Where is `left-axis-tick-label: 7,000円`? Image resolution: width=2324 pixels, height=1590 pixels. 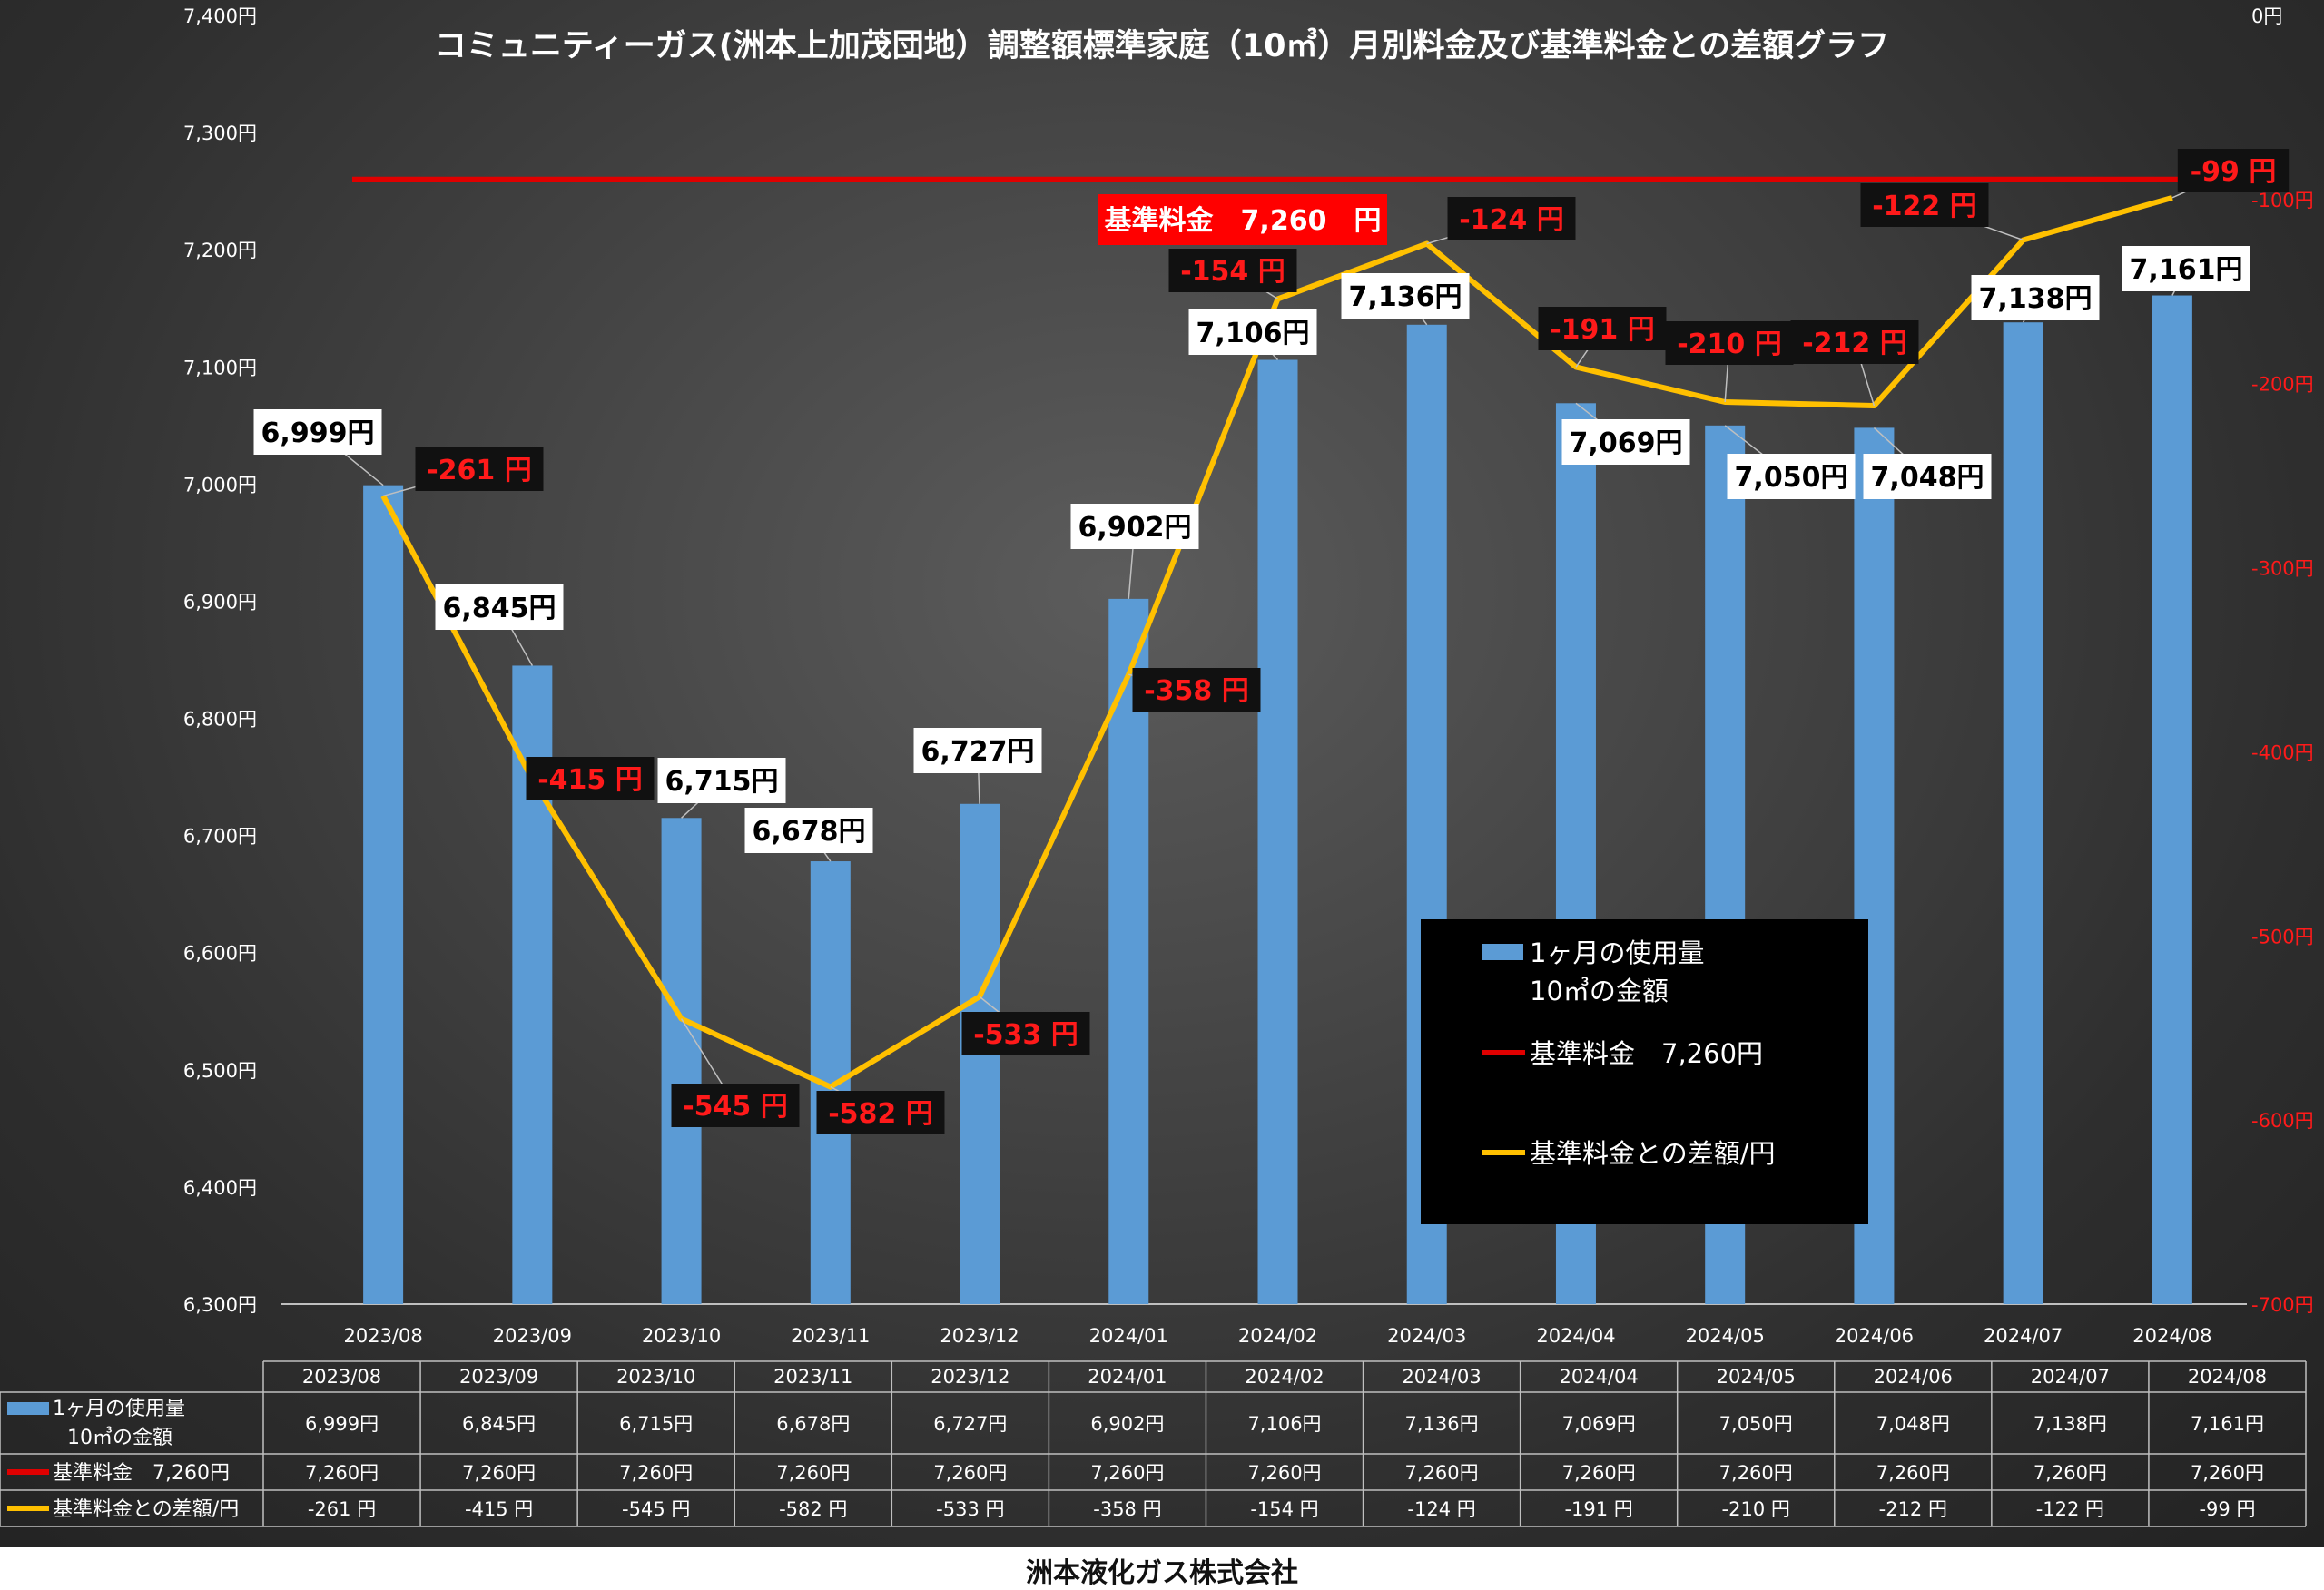 left-axis-tick-label: 7,000円 is located at coordinates (220, 485).